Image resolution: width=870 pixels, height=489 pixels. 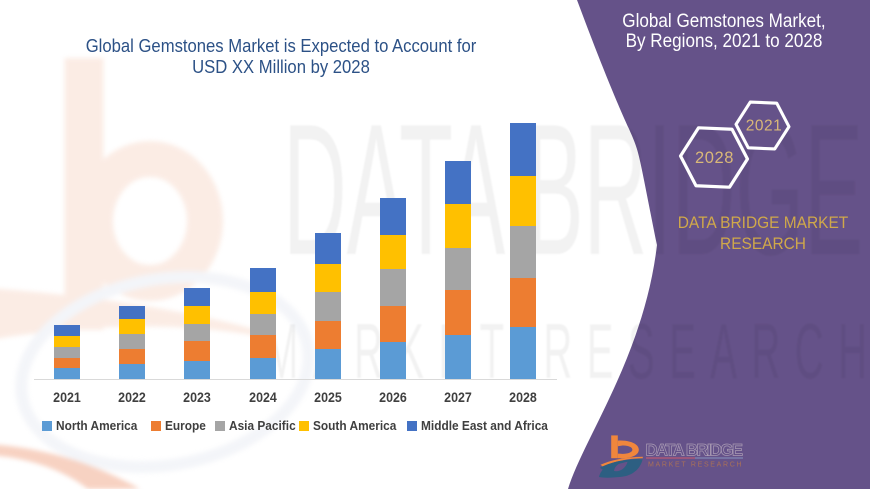 What do you see at coordinates (764, 126) in the screenshot?
I see `svg-text: 2021` at bounding box center [764, 126].